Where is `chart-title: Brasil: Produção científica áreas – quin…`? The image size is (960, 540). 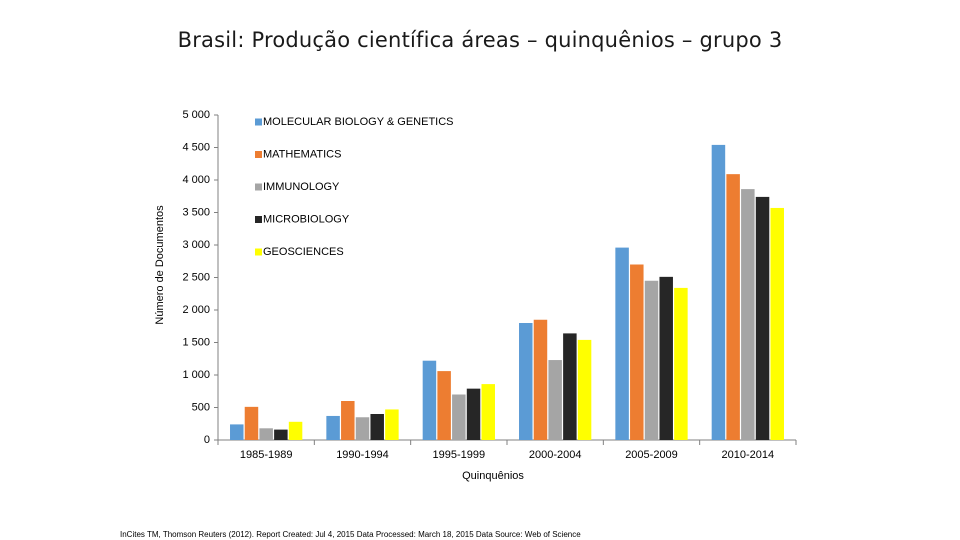
chart-title: Brasil: Produção científica áreas – quin… is located at coordinates (480, 40).